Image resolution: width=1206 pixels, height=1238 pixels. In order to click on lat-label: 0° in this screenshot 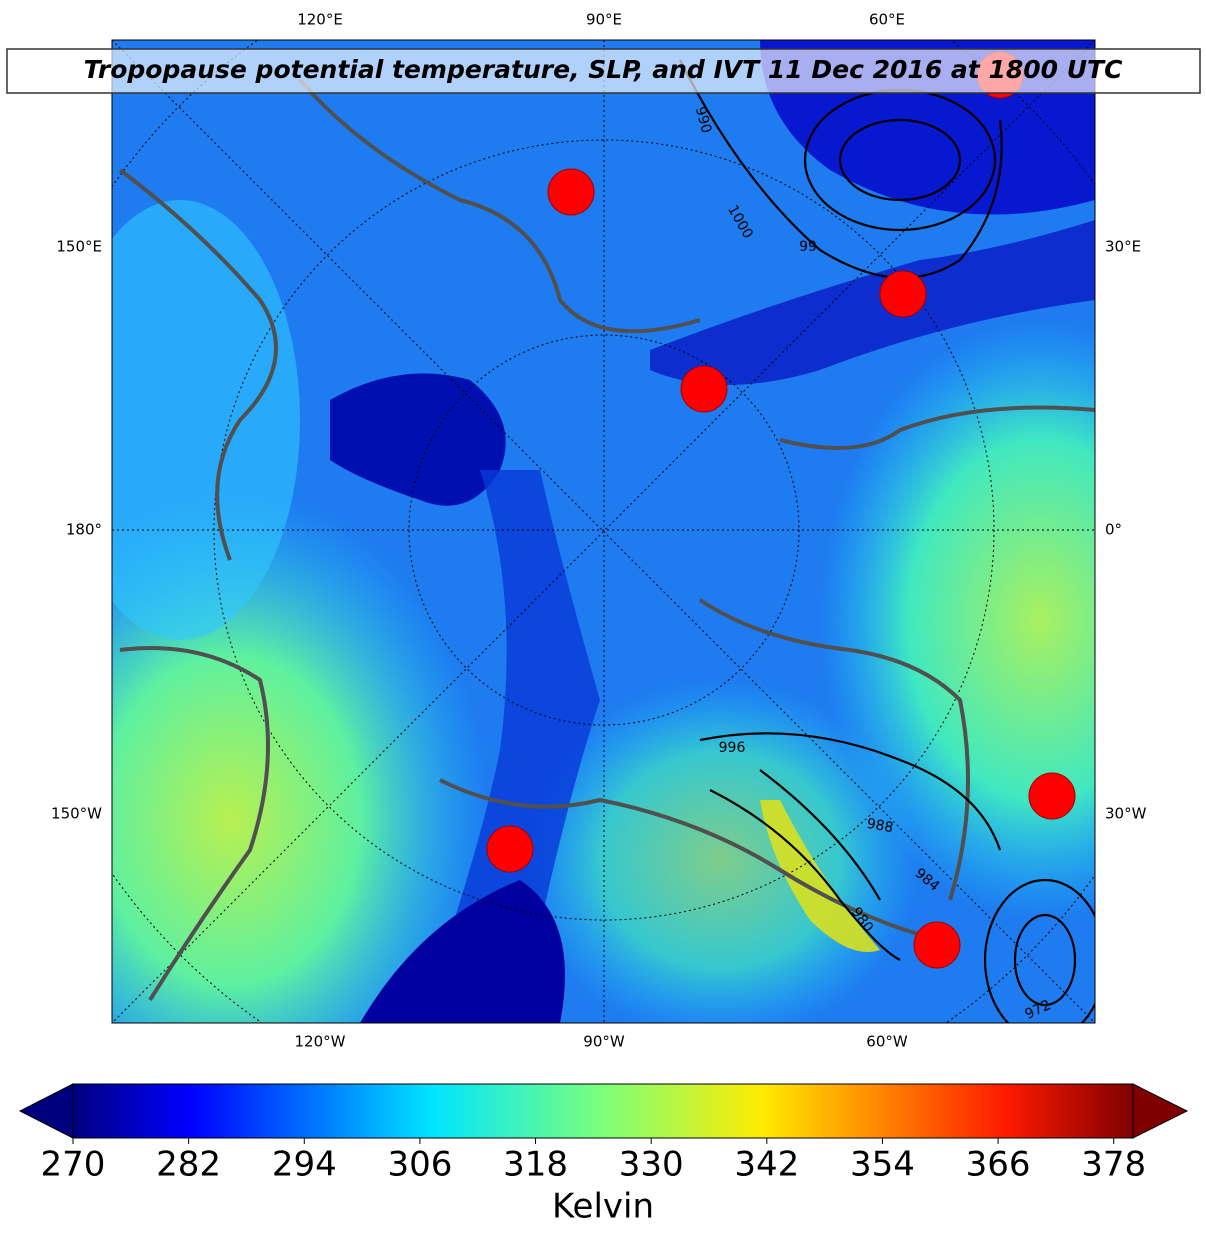, I will do `click(1113, 530)`.